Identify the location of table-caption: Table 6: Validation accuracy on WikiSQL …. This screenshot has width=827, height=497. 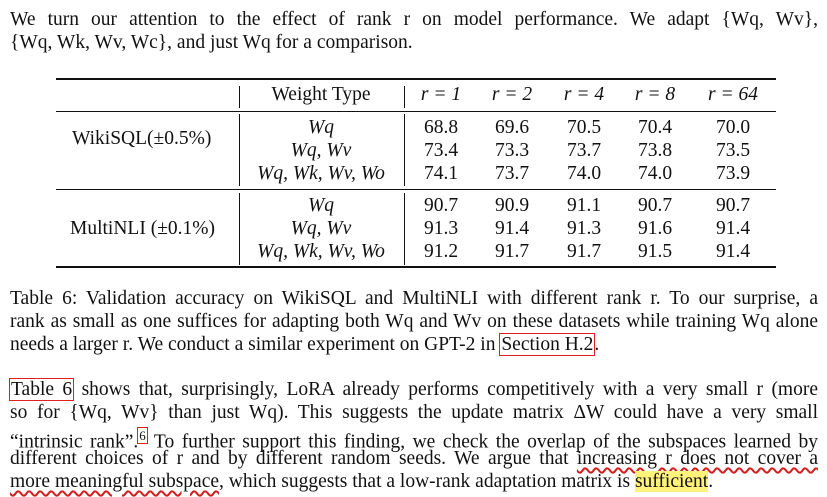
(414, 321).